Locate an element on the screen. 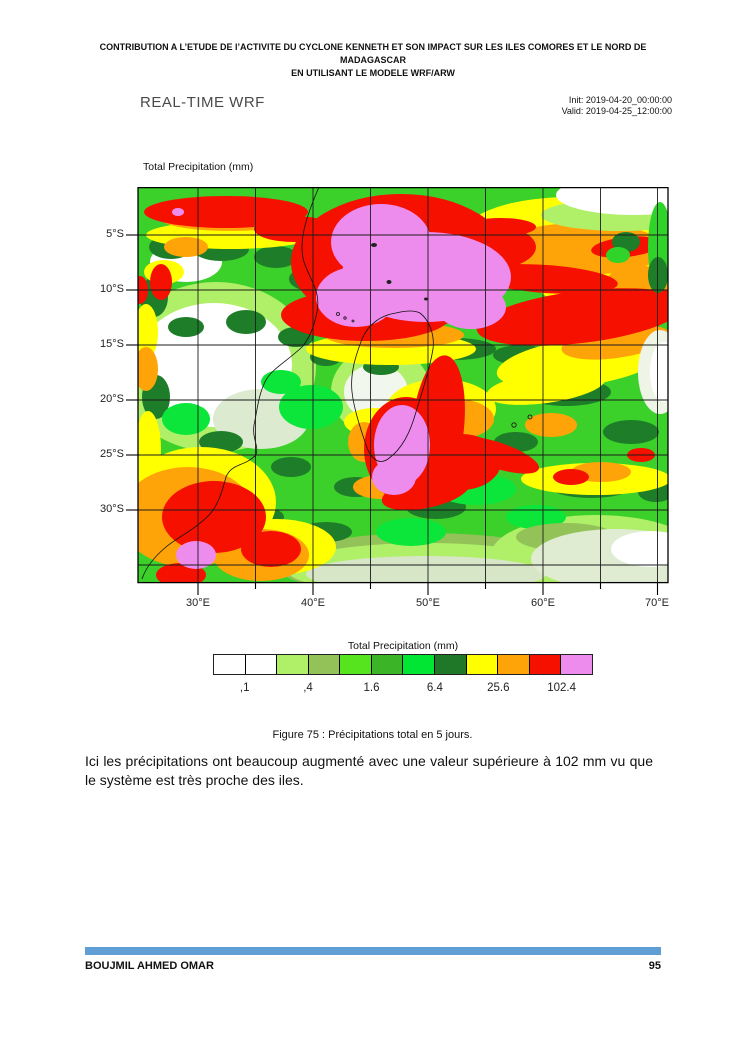  footer-page-number: 95 is located at coordinates (654, 966).